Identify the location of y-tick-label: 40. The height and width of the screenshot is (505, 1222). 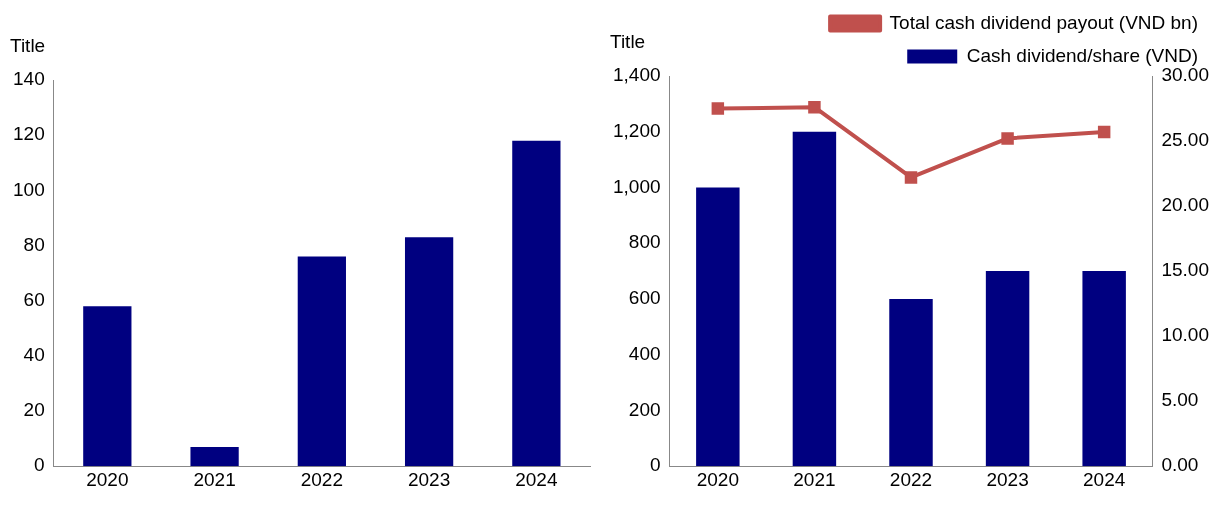
(34, 355).